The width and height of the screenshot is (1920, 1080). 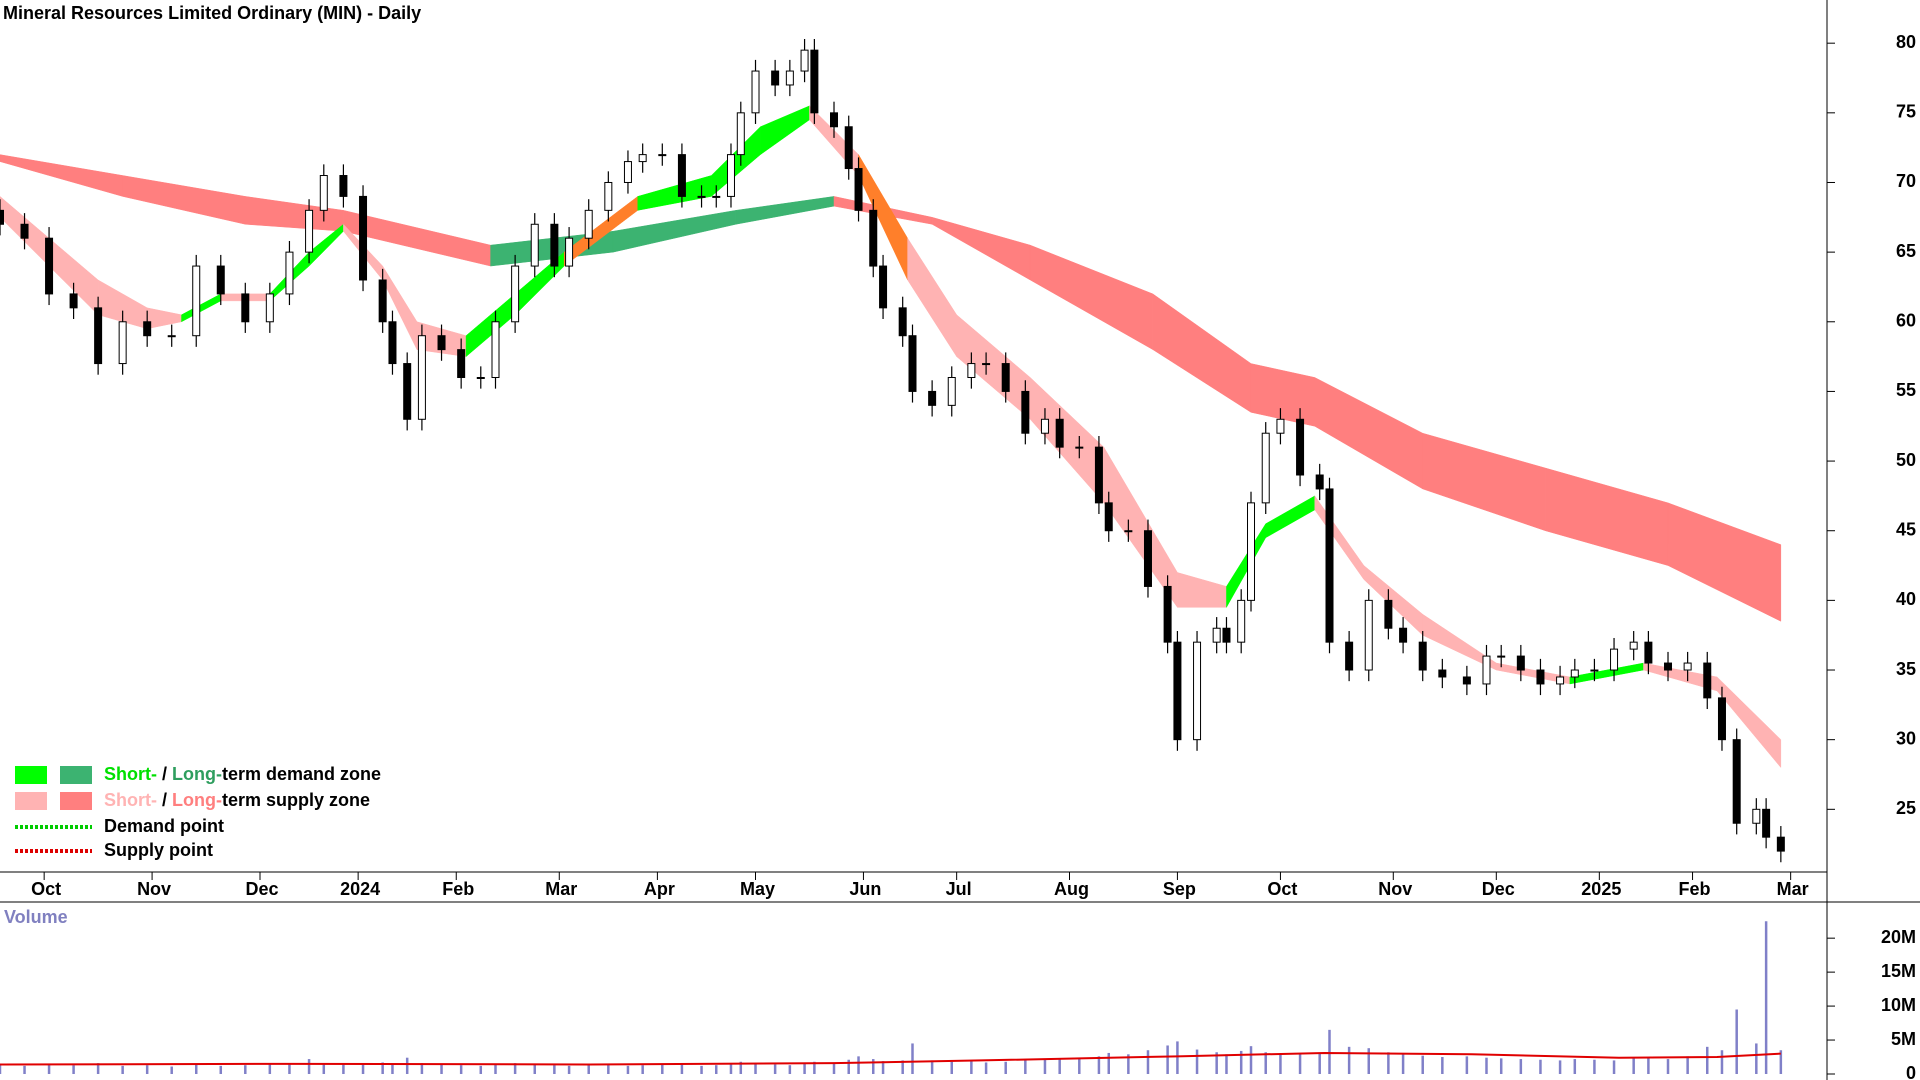 I want to click on legend-text: Supply point, so click(x=158, y=850).